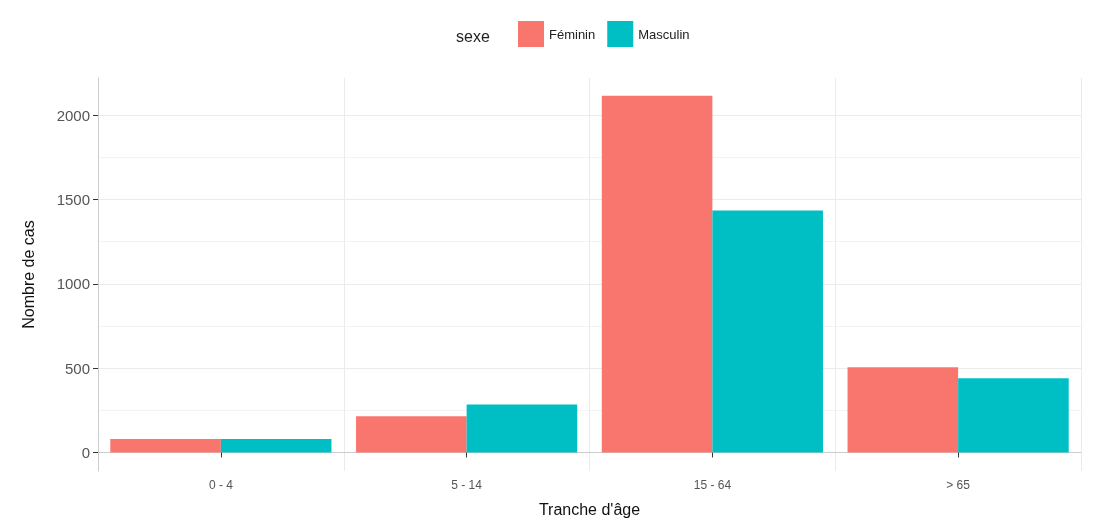 The image size is (1101, 530). What do you see at coordinates (473, 36) in the screenshot?
I see `legend-title: sexe` at bounding box center [473, 36].